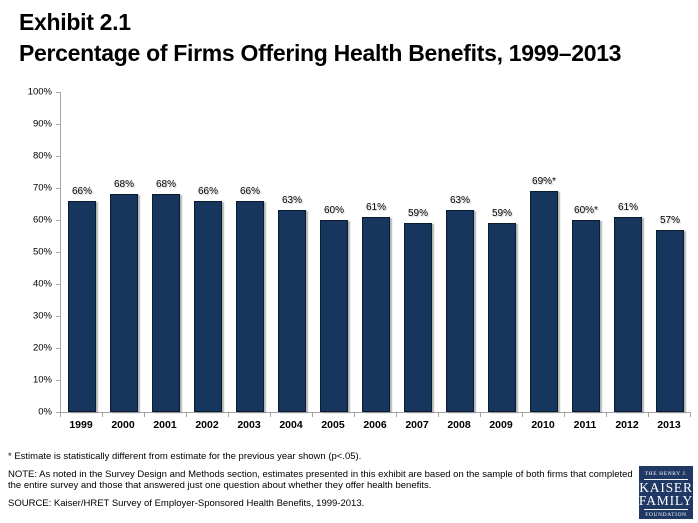 The width and height of the screenshot is (698, 523). I want to click on bar-group-2011: 60%*, so click(586, 308).